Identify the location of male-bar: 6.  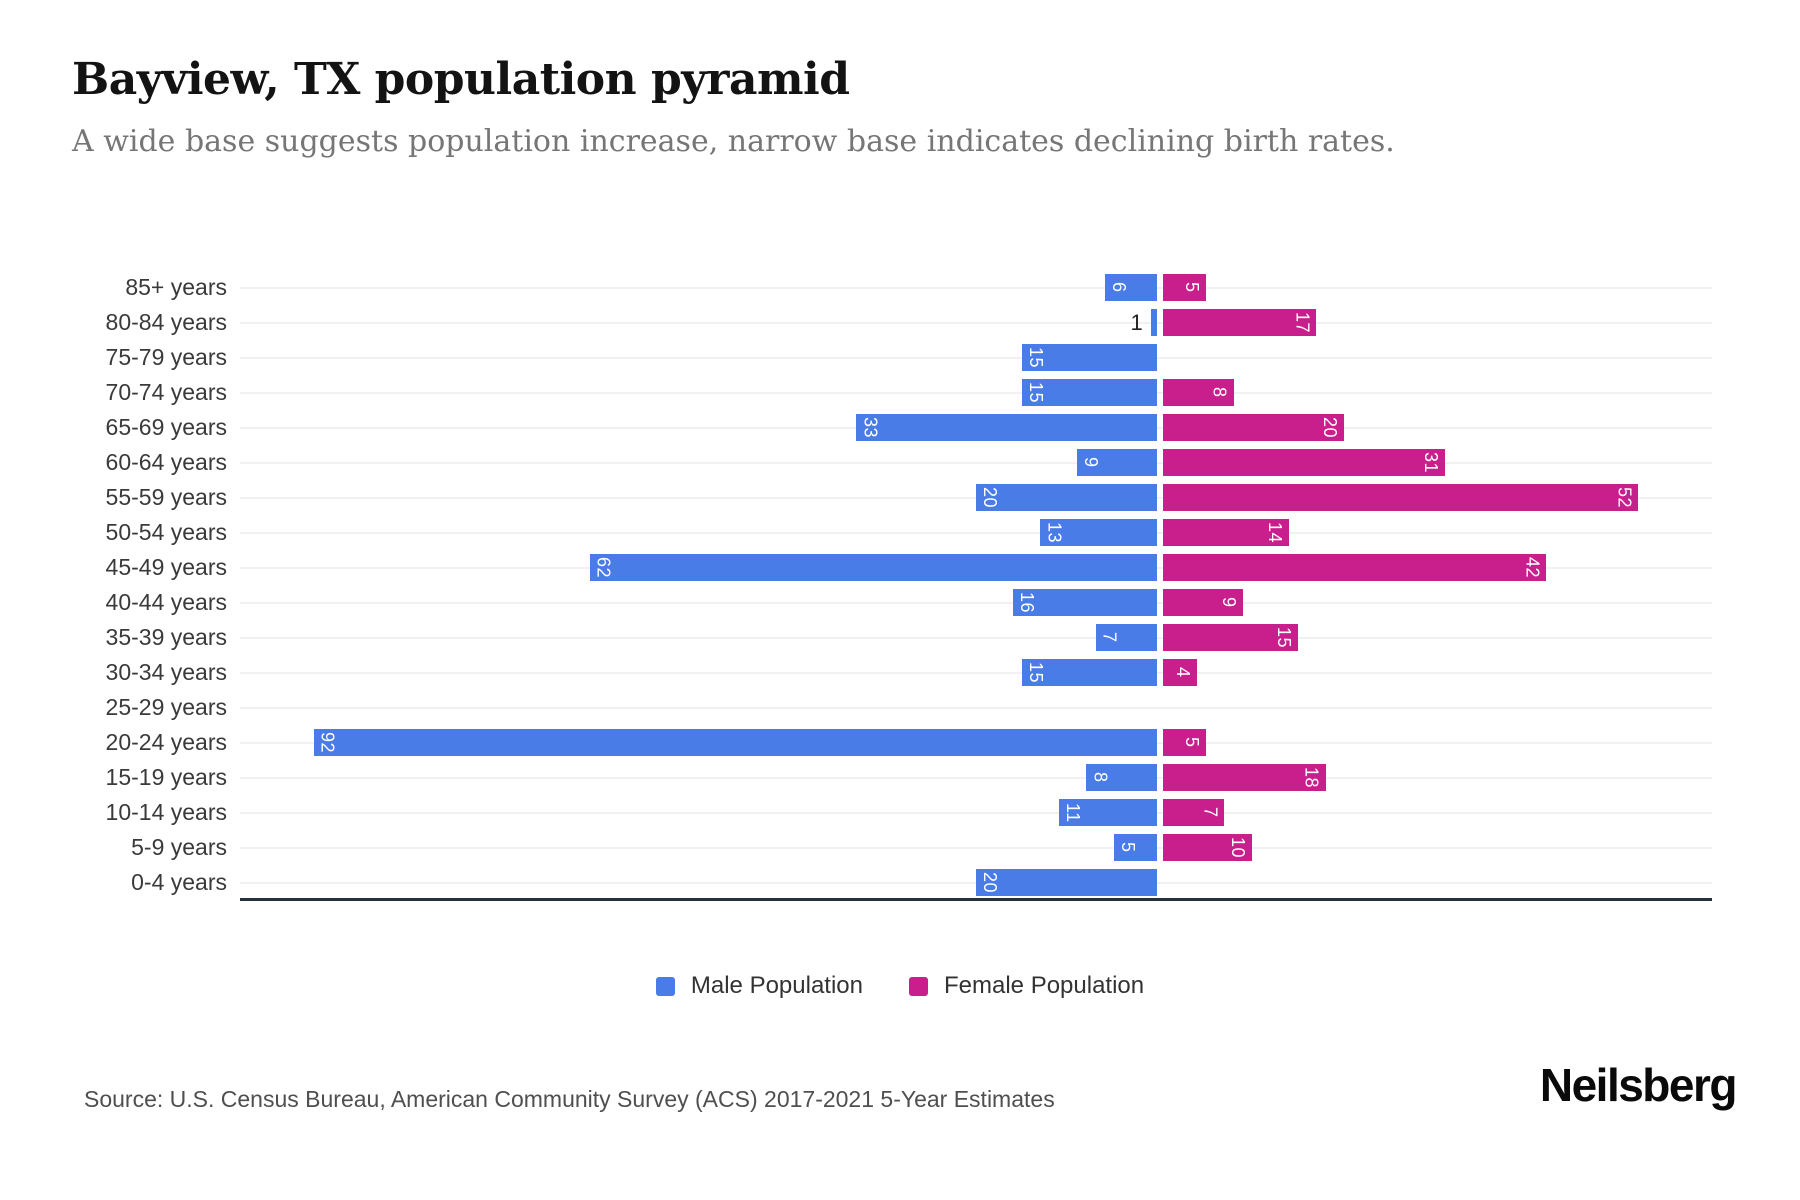
(1130, 287).